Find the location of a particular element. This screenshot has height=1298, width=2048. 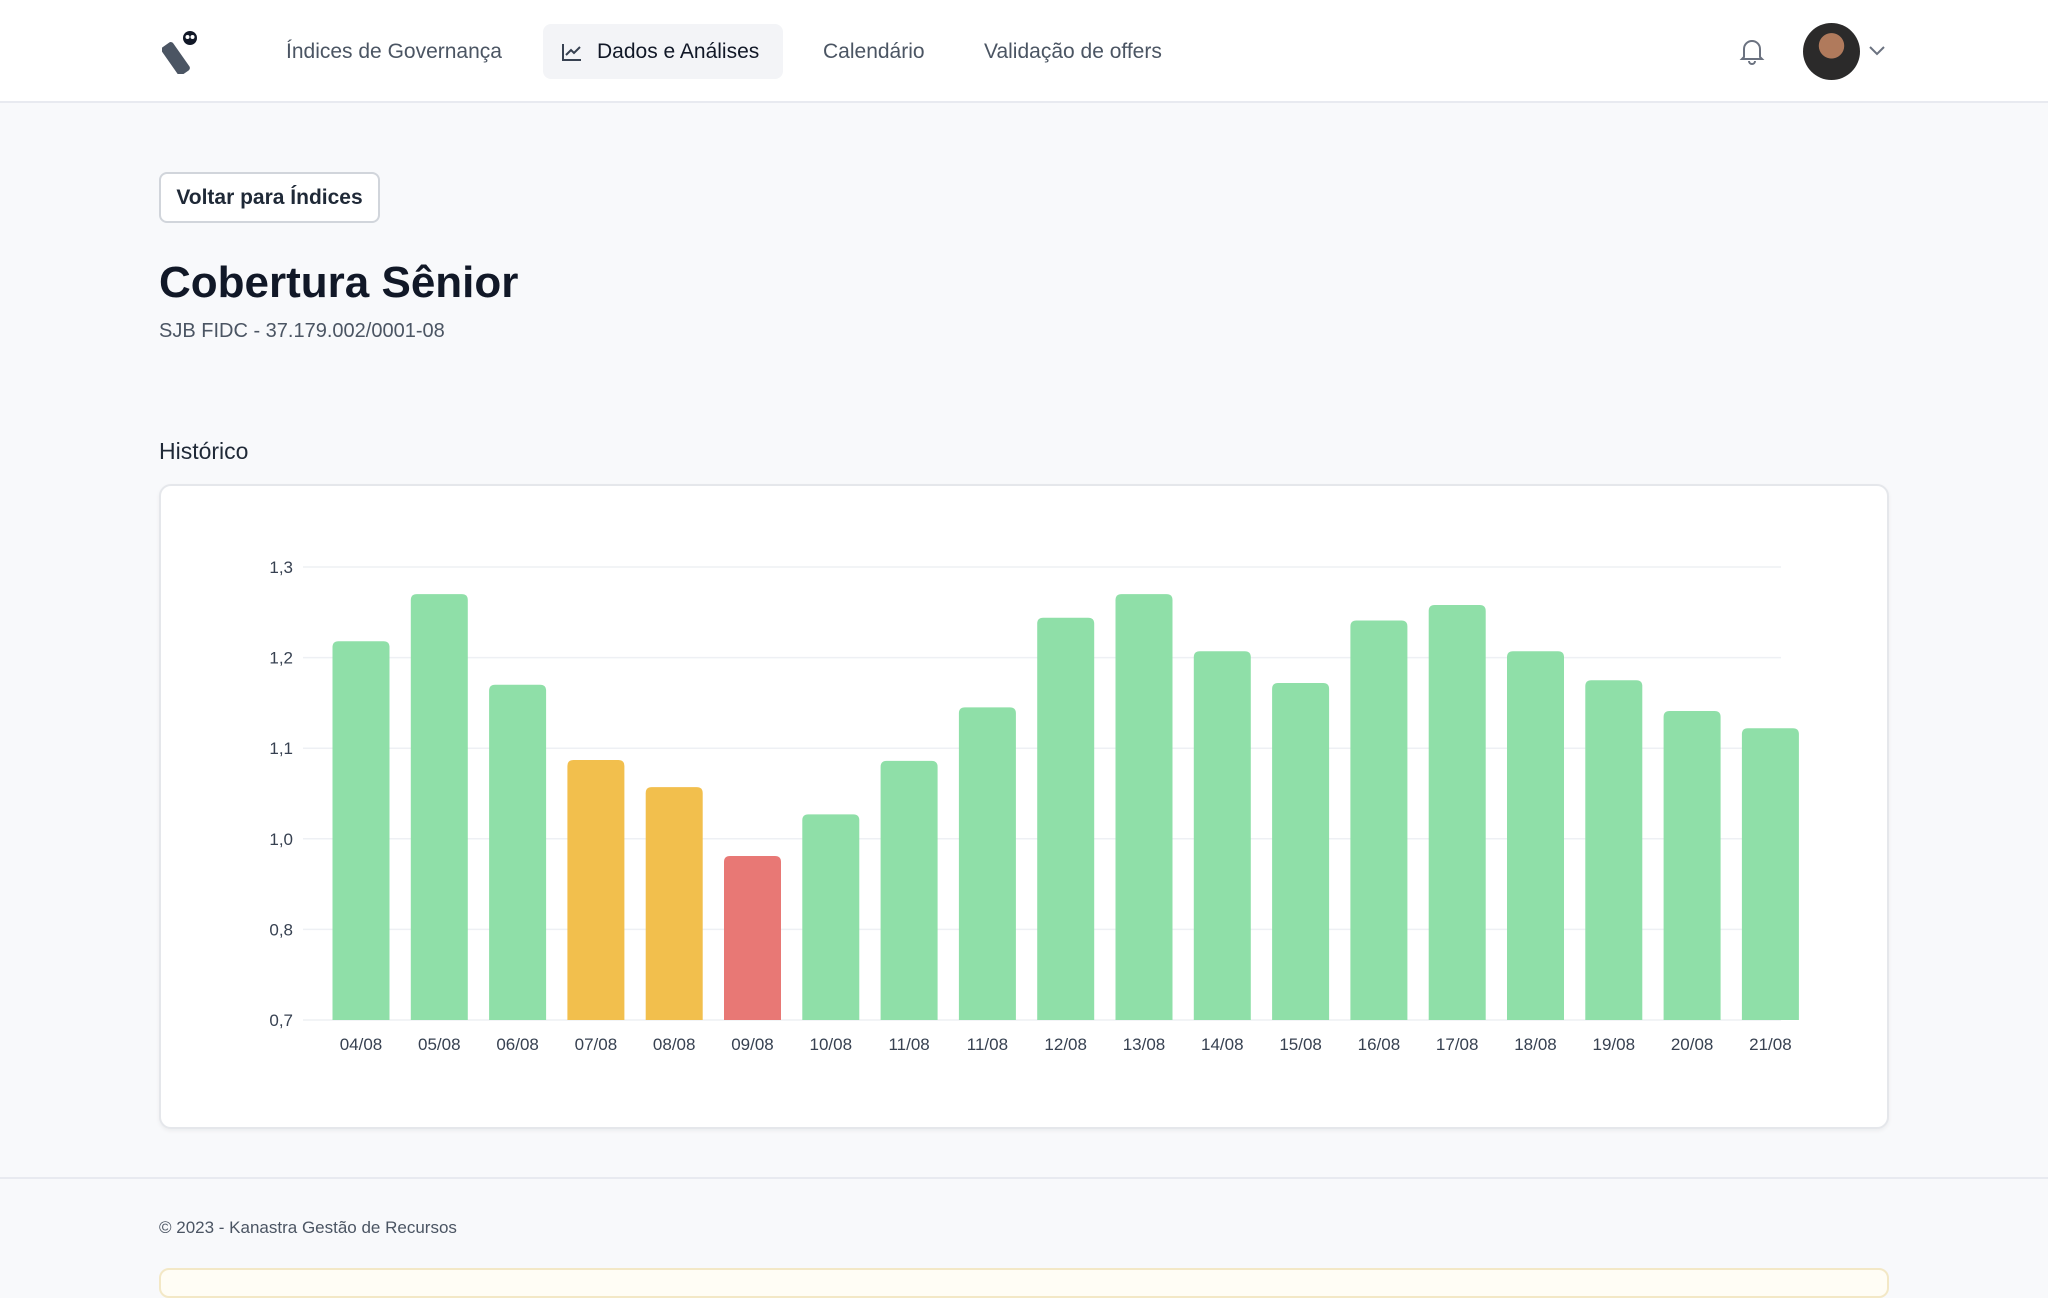

y-tick-label: 1,0 is located at coordinates (281, 839).